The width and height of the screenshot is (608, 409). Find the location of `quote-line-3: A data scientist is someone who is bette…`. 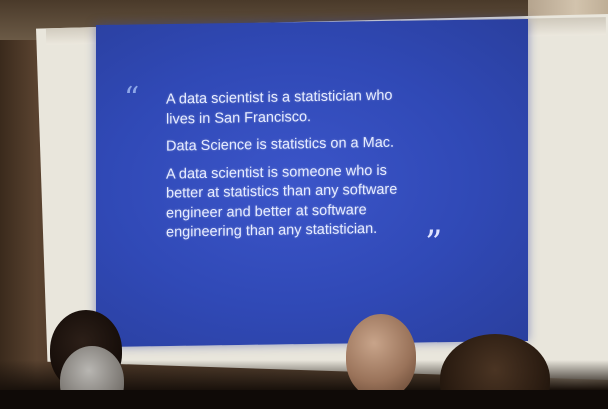

quote-line-3: A data scientist is someone who is bette… is located at coordinates (282, 201).